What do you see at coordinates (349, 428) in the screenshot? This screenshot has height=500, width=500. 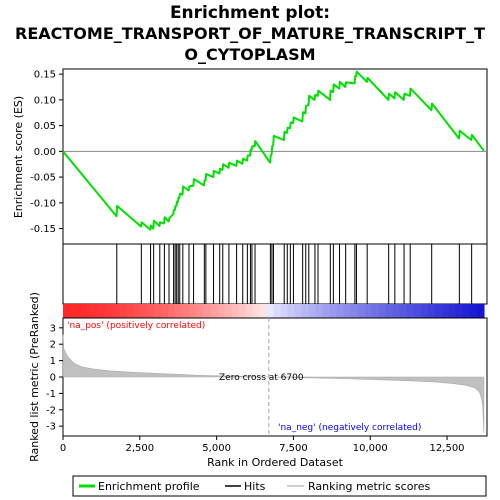 I see `negative-correlation-label: 'na_neg' (negatively correlated)` at bounding box center [349, 428].